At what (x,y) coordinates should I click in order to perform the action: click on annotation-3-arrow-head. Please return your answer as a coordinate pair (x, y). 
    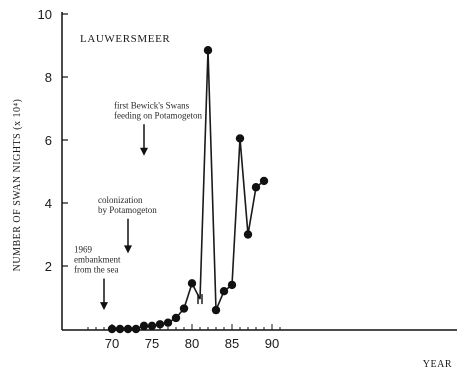
    Looking at the image, I should click on (144, 151).